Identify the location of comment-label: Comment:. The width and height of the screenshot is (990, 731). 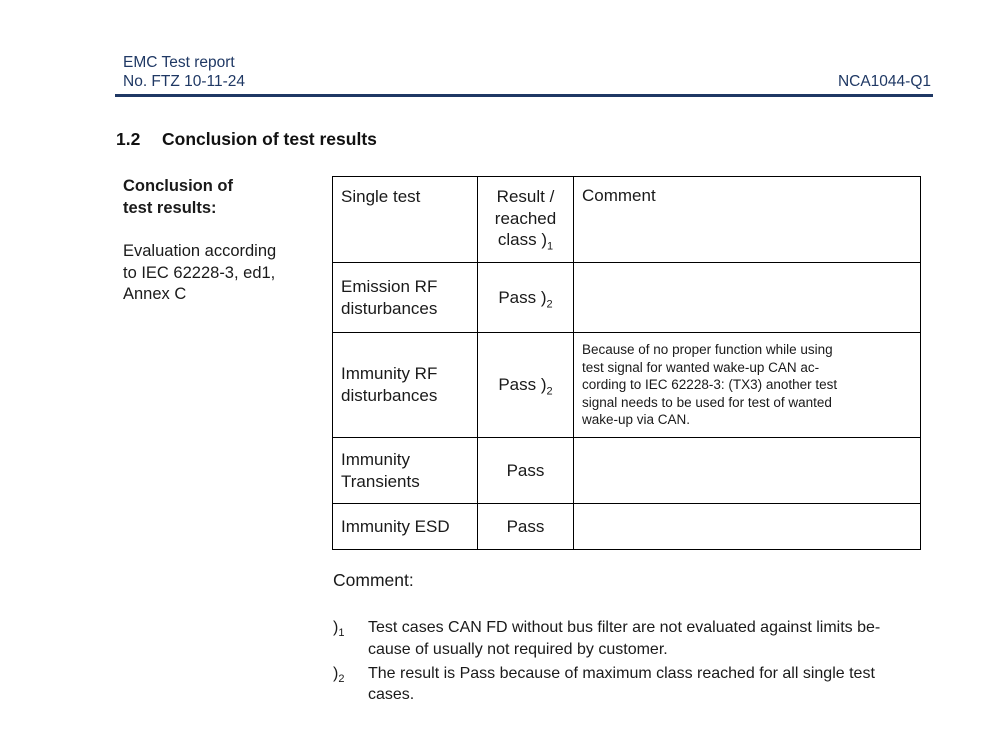
(373, 580).